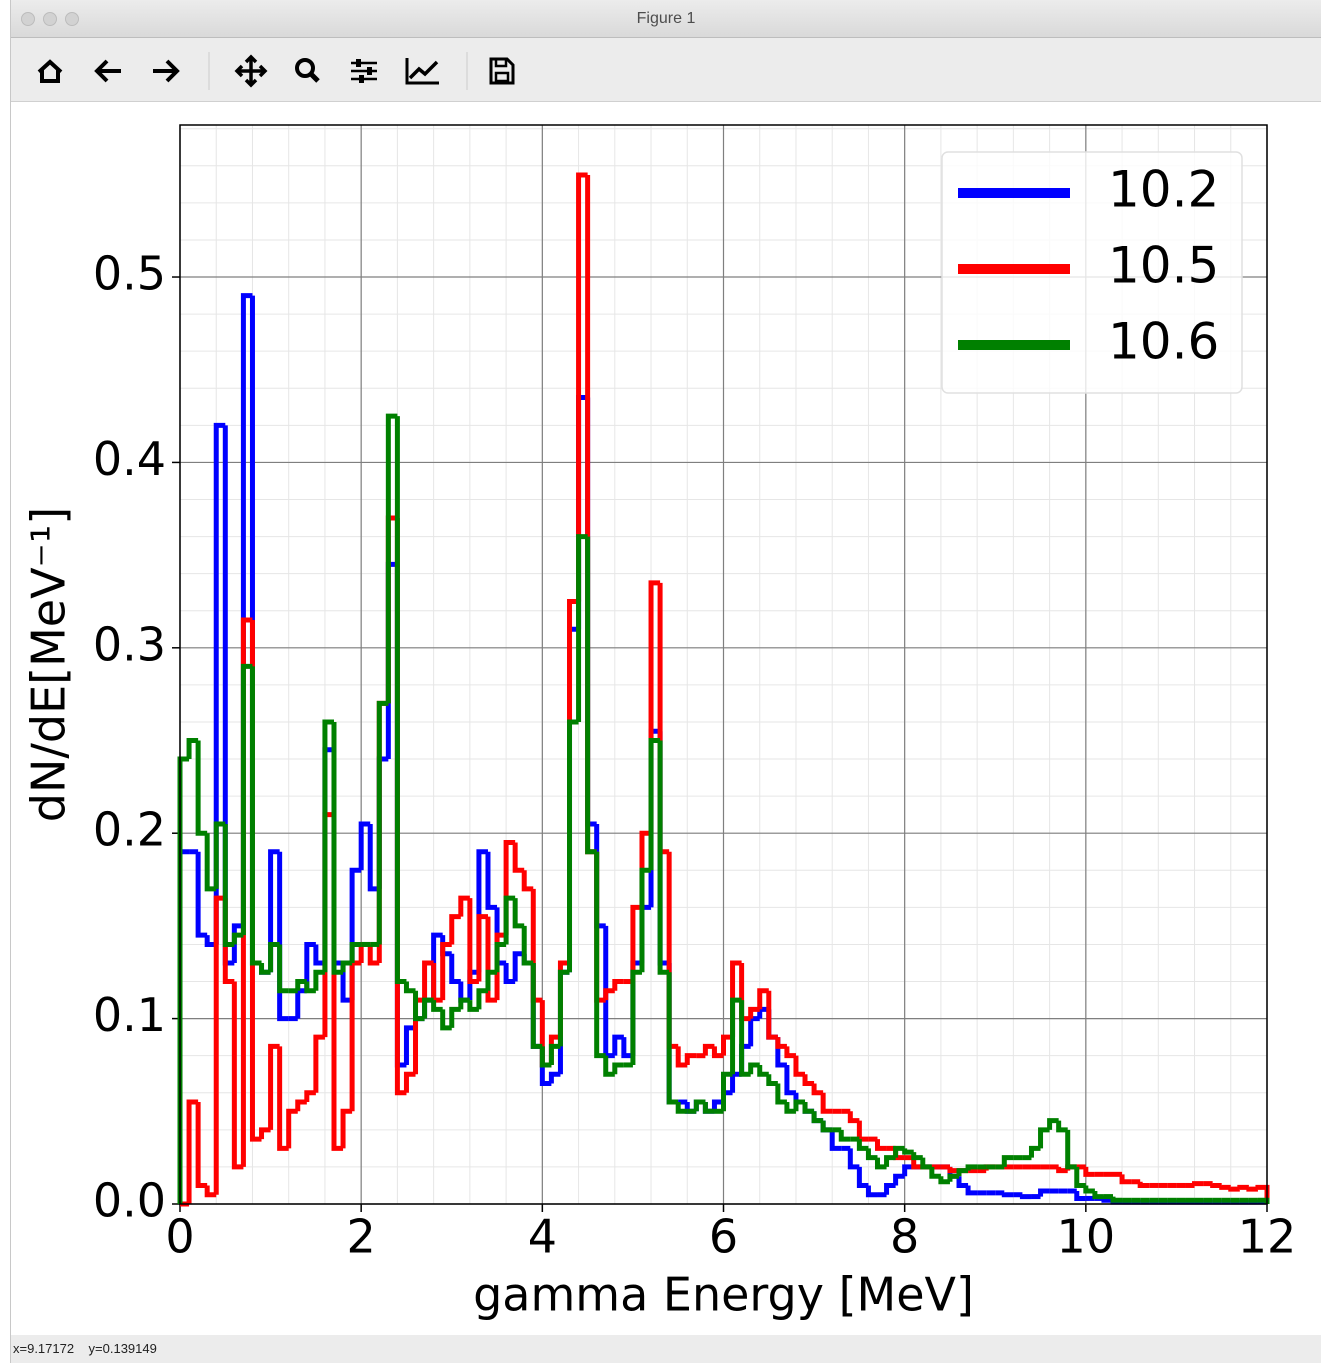 Image resolution: width=1321 pixels, height=1363 pixels. I want to click on y-axis-label: dN/dE[MeV⁻¹], so click(49, 664).